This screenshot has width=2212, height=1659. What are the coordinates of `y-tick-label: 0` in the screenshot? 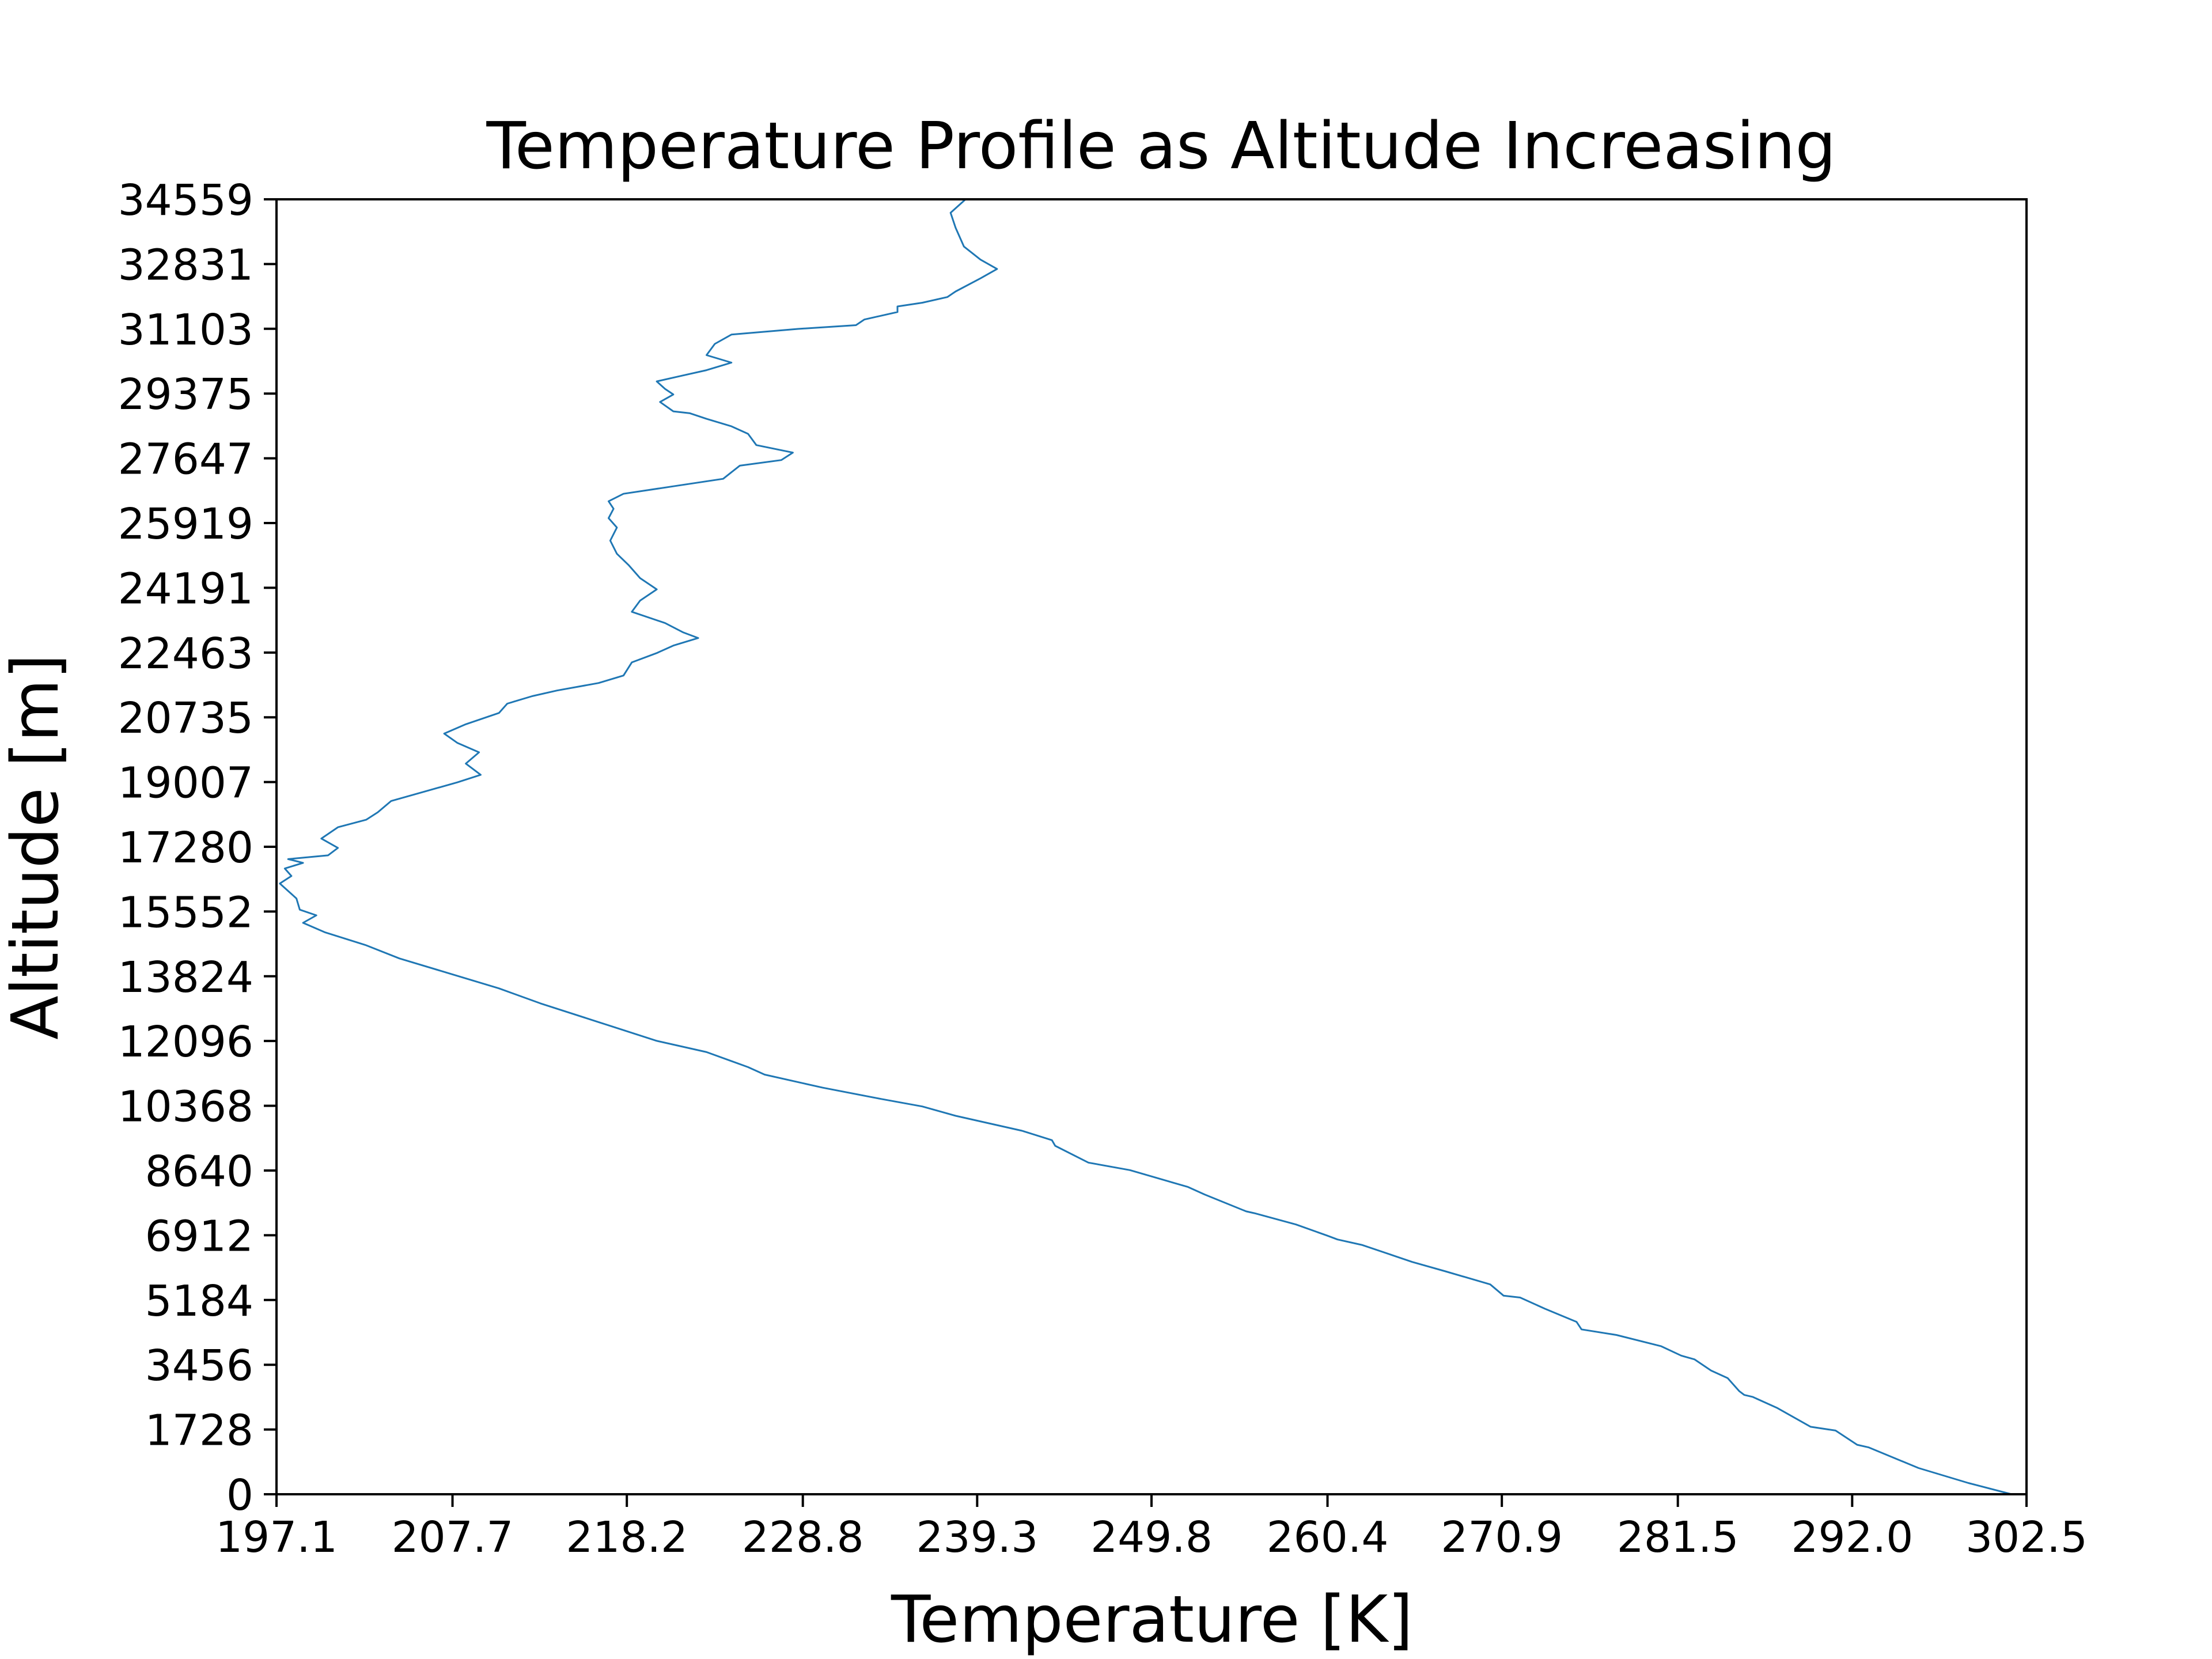 It's located at (239, 1495).